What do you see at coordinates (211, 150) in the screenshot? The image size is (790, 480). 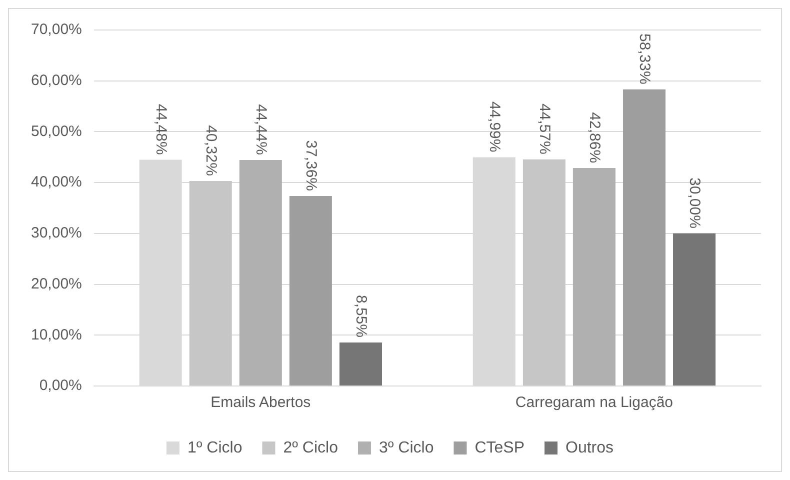 I see `data-label: 40,32%` at bounding box center [211, 150].